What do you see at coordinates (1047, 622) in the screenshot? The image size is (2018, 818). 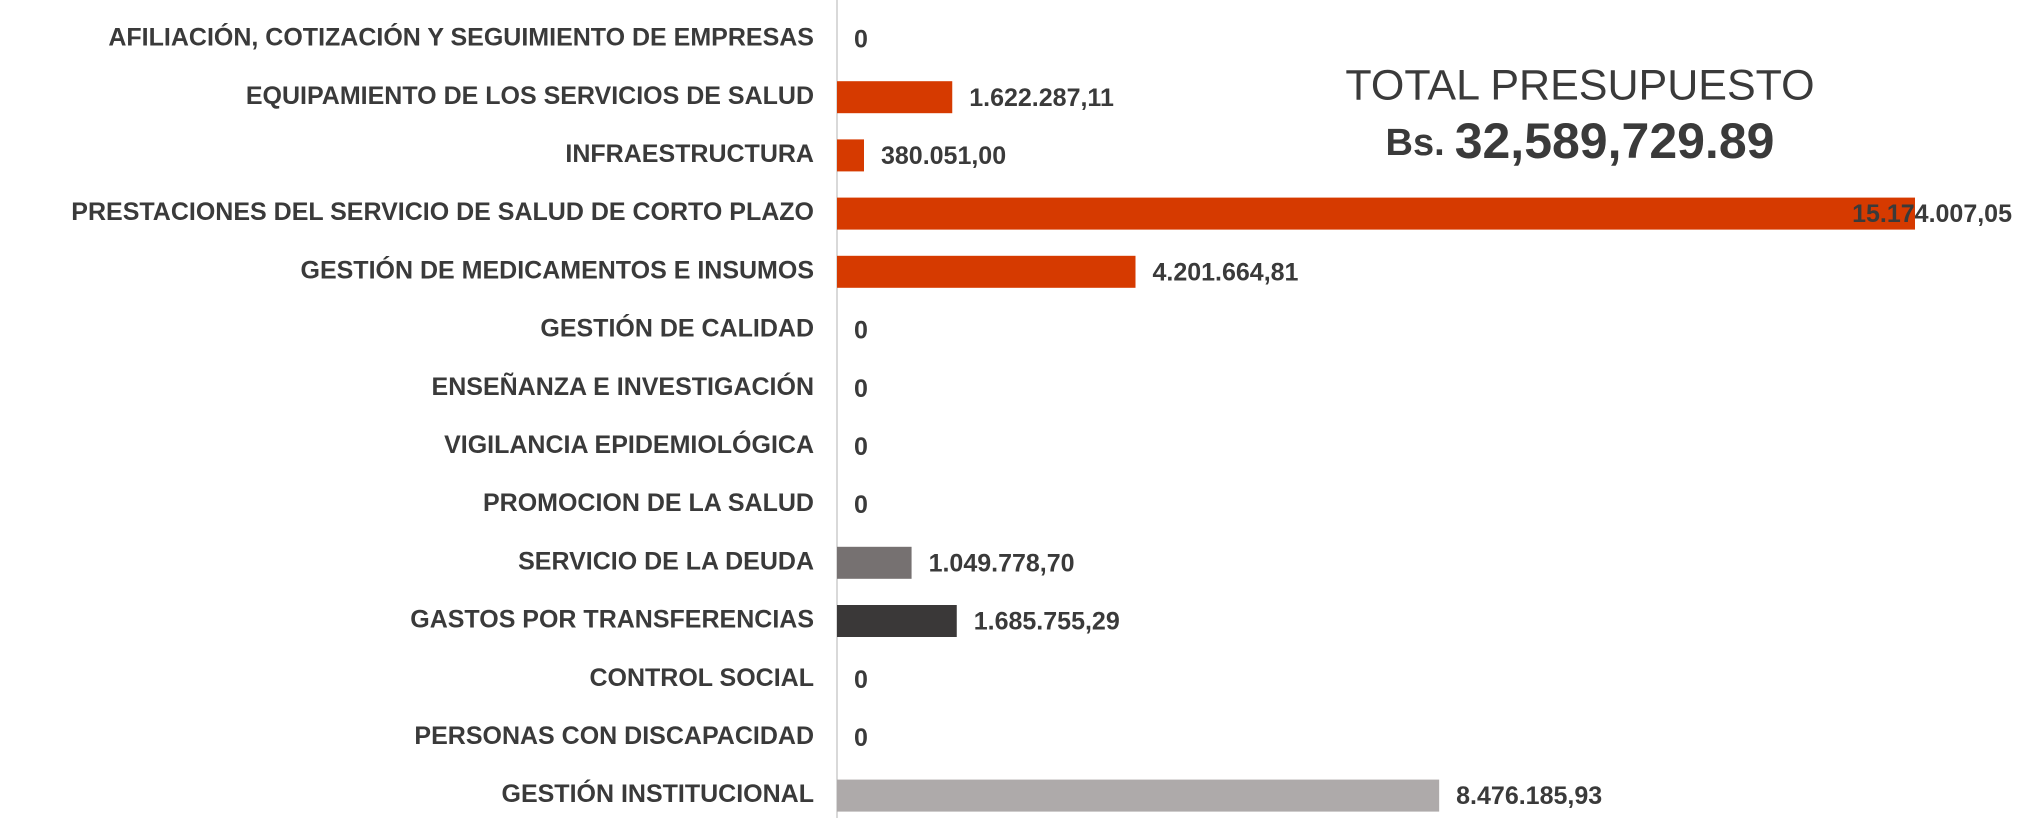 I see `value-label: 1.685.755,29` at bounding box center [1047, 622].